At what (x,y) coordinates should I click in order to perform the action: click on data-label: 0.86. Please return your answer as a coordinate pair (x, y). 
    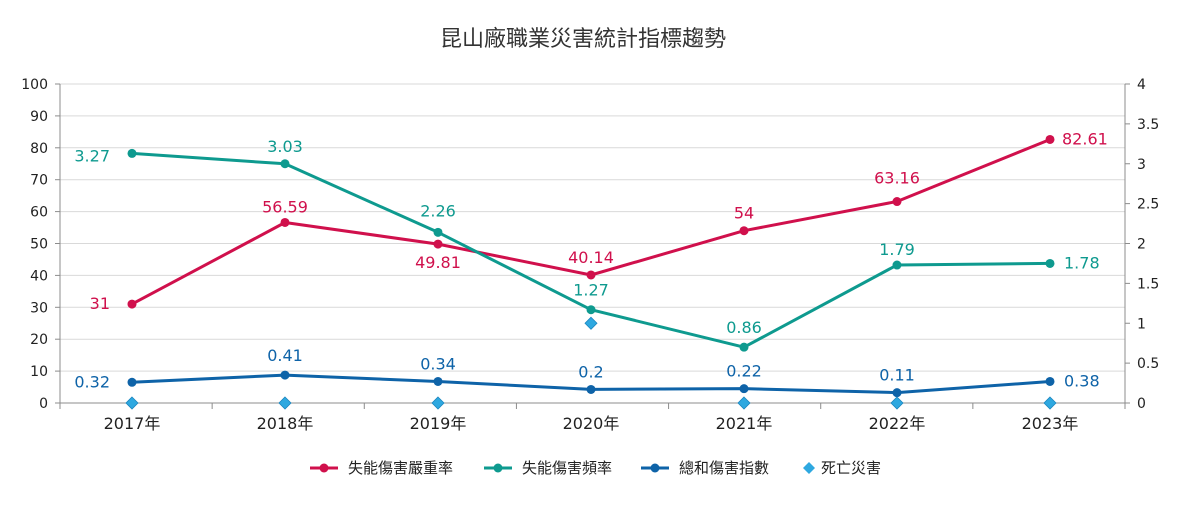
    Looking at the image, I should click on (744, 327).